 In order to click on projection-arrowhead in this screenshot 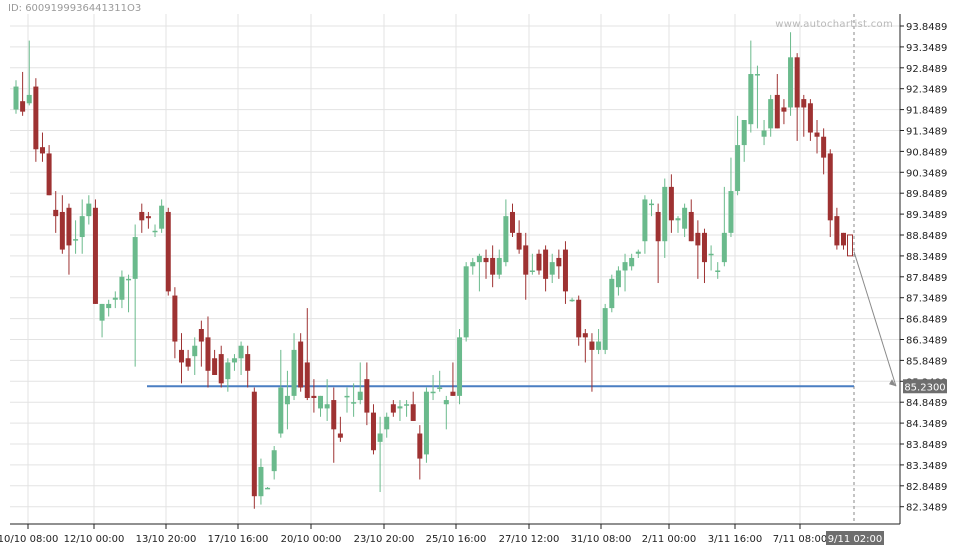, I will do `click(892, 383)`.